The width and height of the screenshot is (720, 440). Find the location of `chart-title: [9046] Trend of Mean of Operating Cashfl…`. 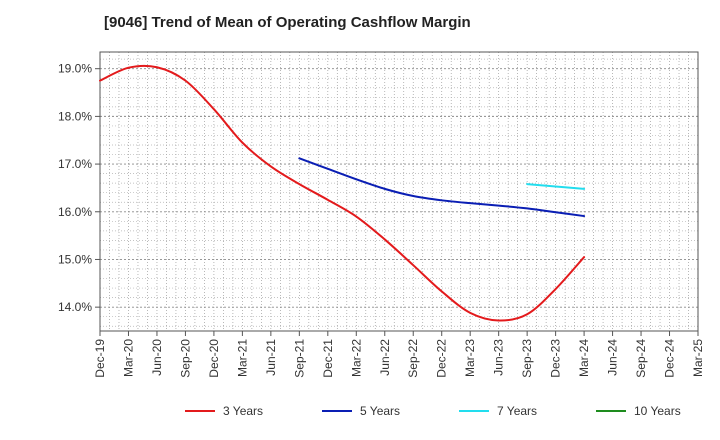

chart-title: [9046] Trend of Mean of Operating Cashfl… is located at coordinates (287, 22).